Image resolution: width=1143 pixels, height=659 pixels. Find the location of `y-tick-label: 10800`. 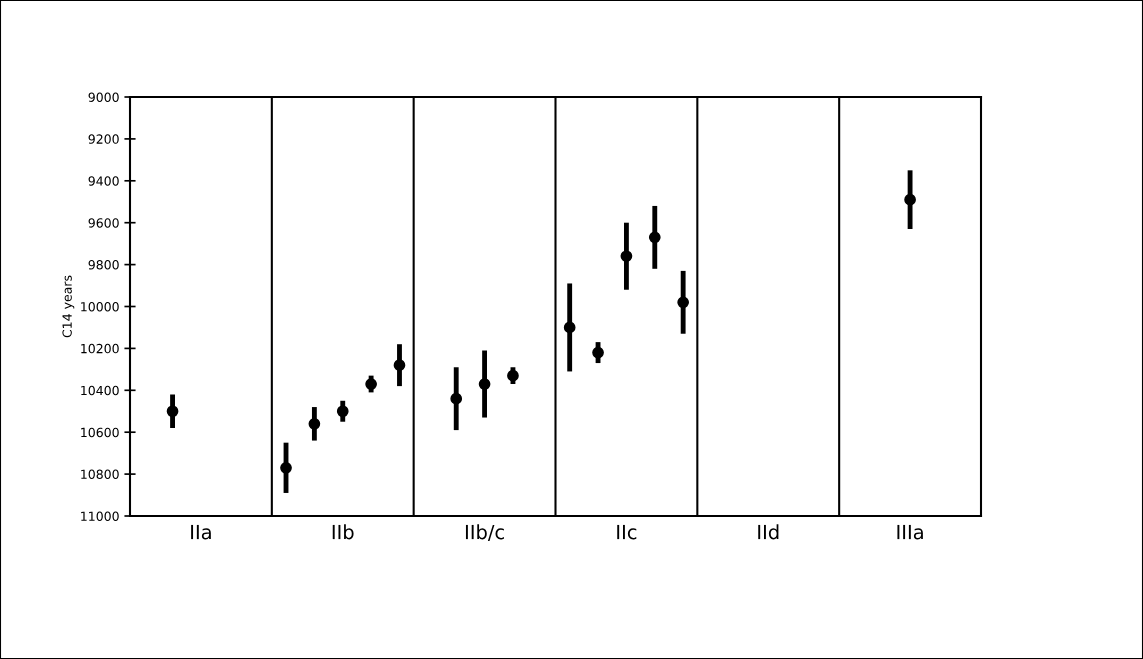

y-tick-label: 10800 is located at coordinates (100, 474).